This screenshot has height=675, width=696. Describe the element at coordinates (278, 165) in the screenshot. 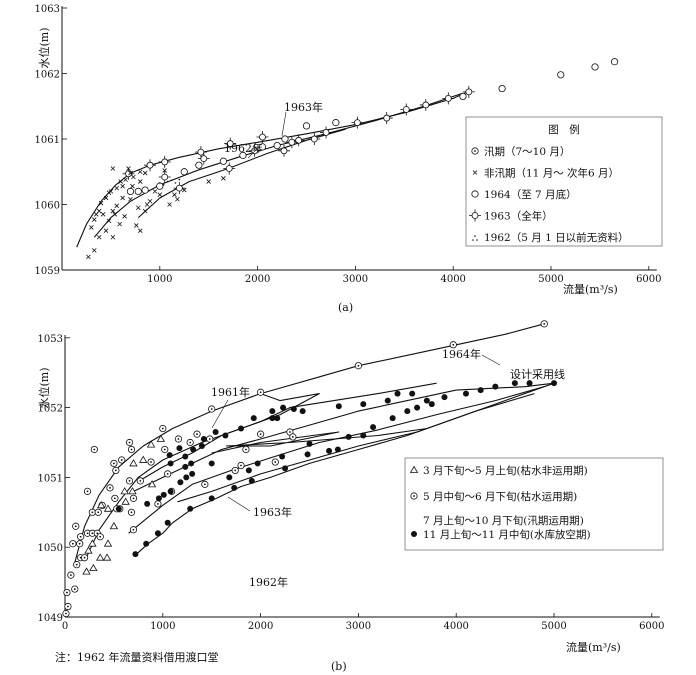

I see `rating-curve-middle` at that location.